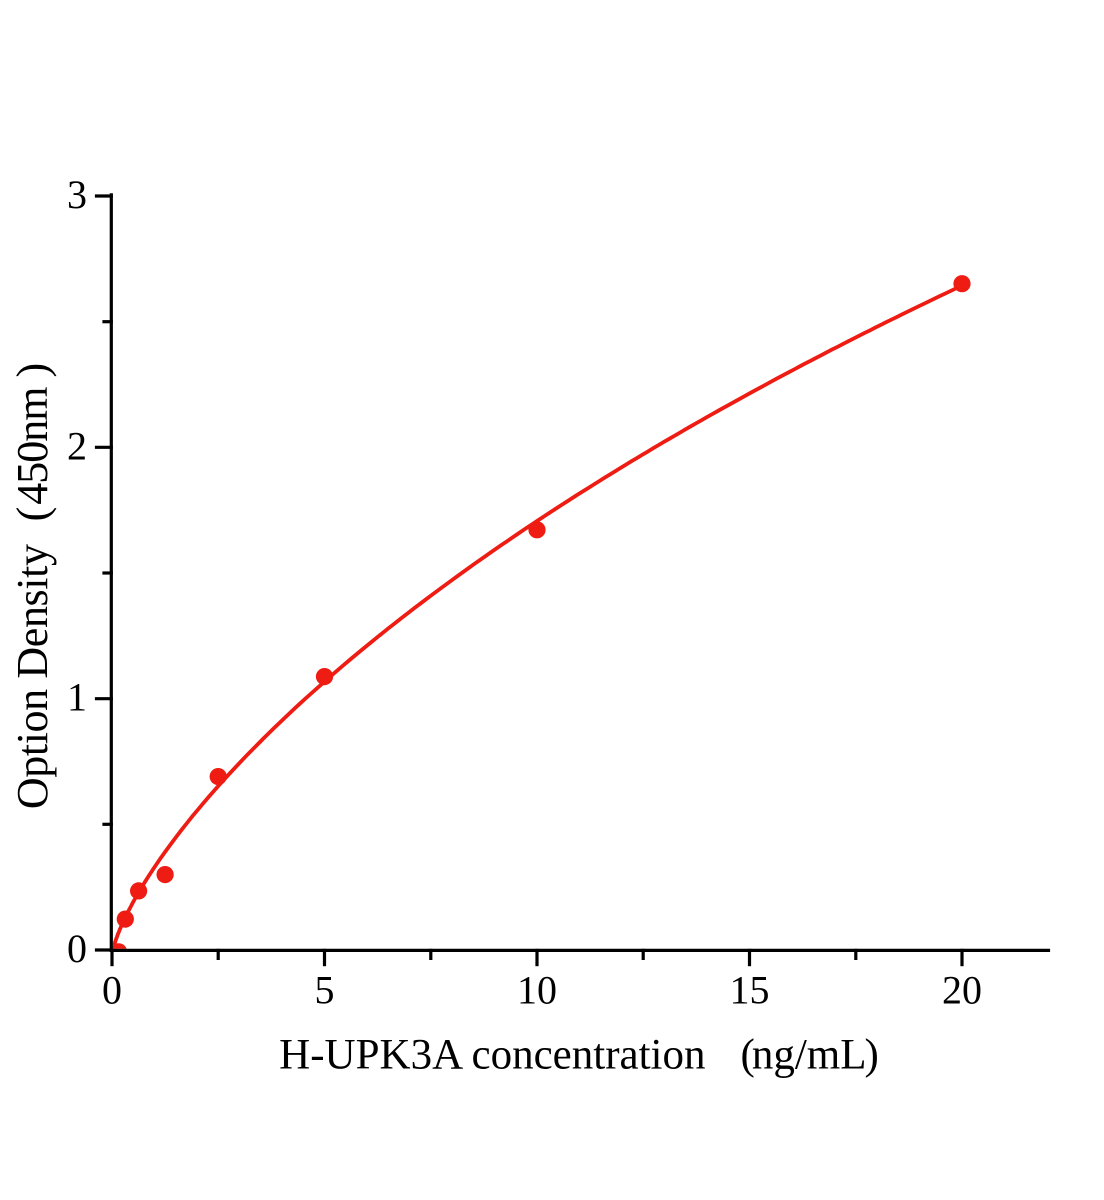  Describe the element at coordinates (537, 990) in the screenshot. I see `svg-text: 10` at that location.